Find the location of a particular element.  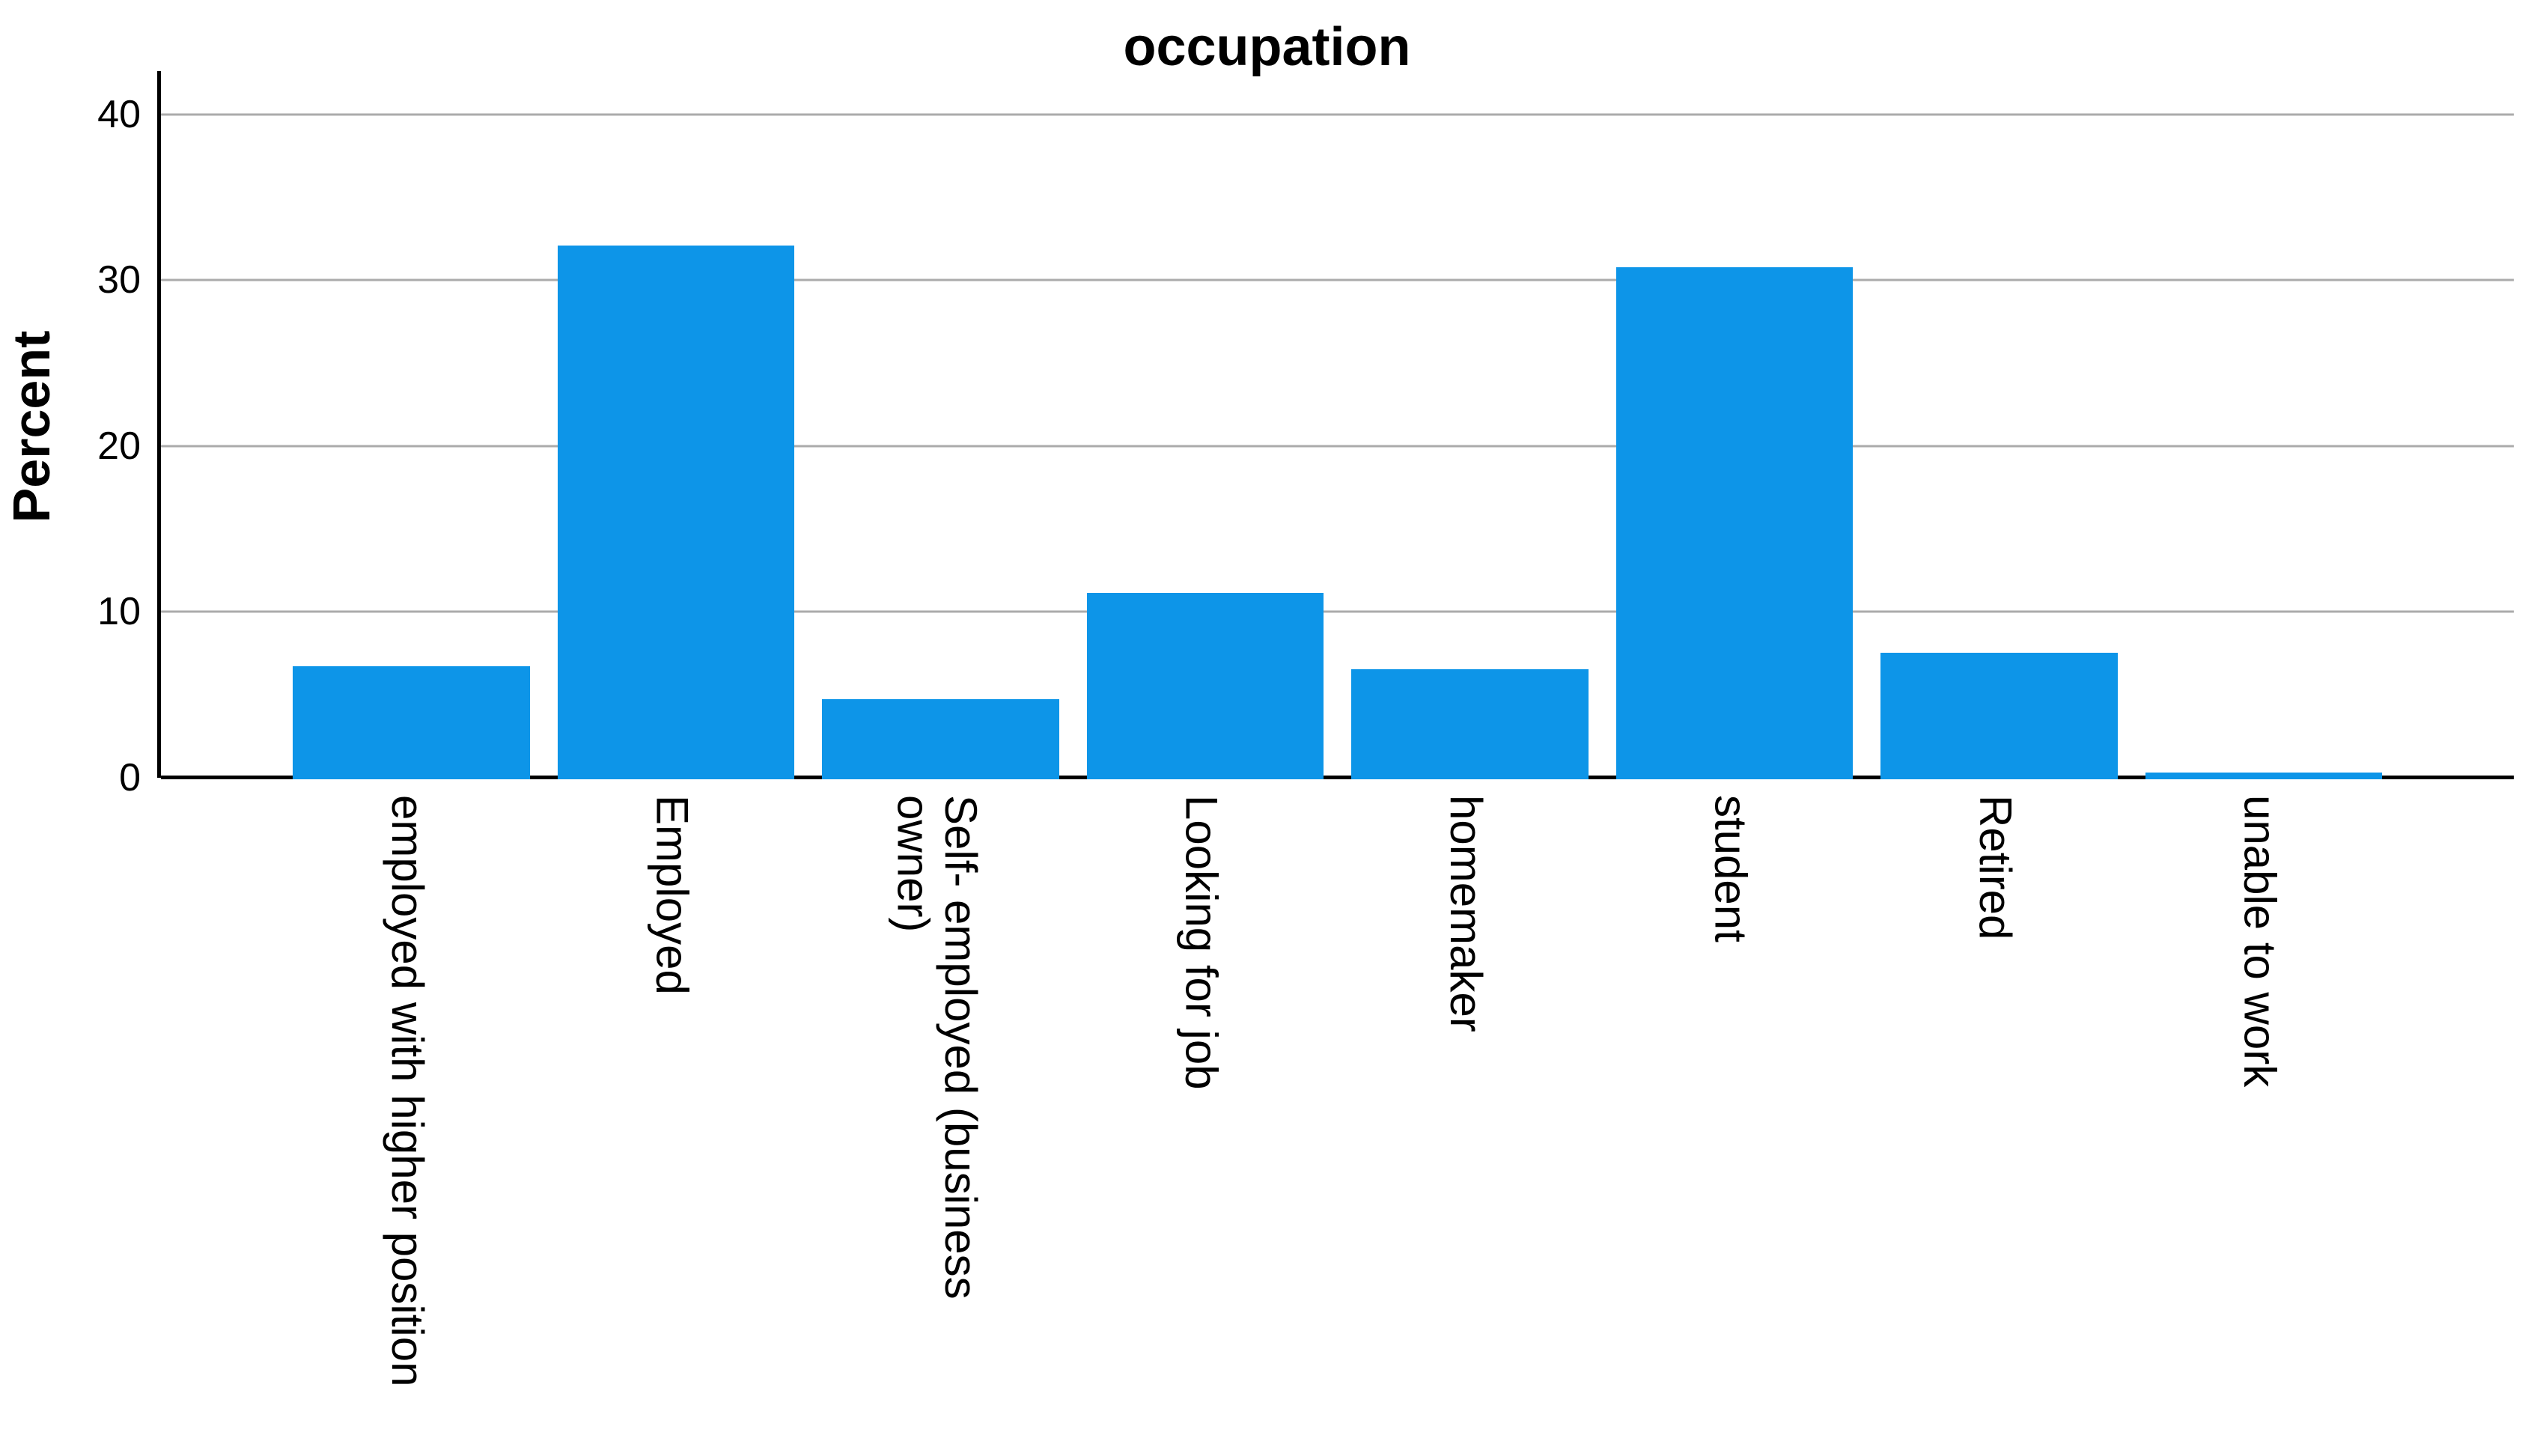

bar-unable-to-work is located at coordinates (2263, 776).